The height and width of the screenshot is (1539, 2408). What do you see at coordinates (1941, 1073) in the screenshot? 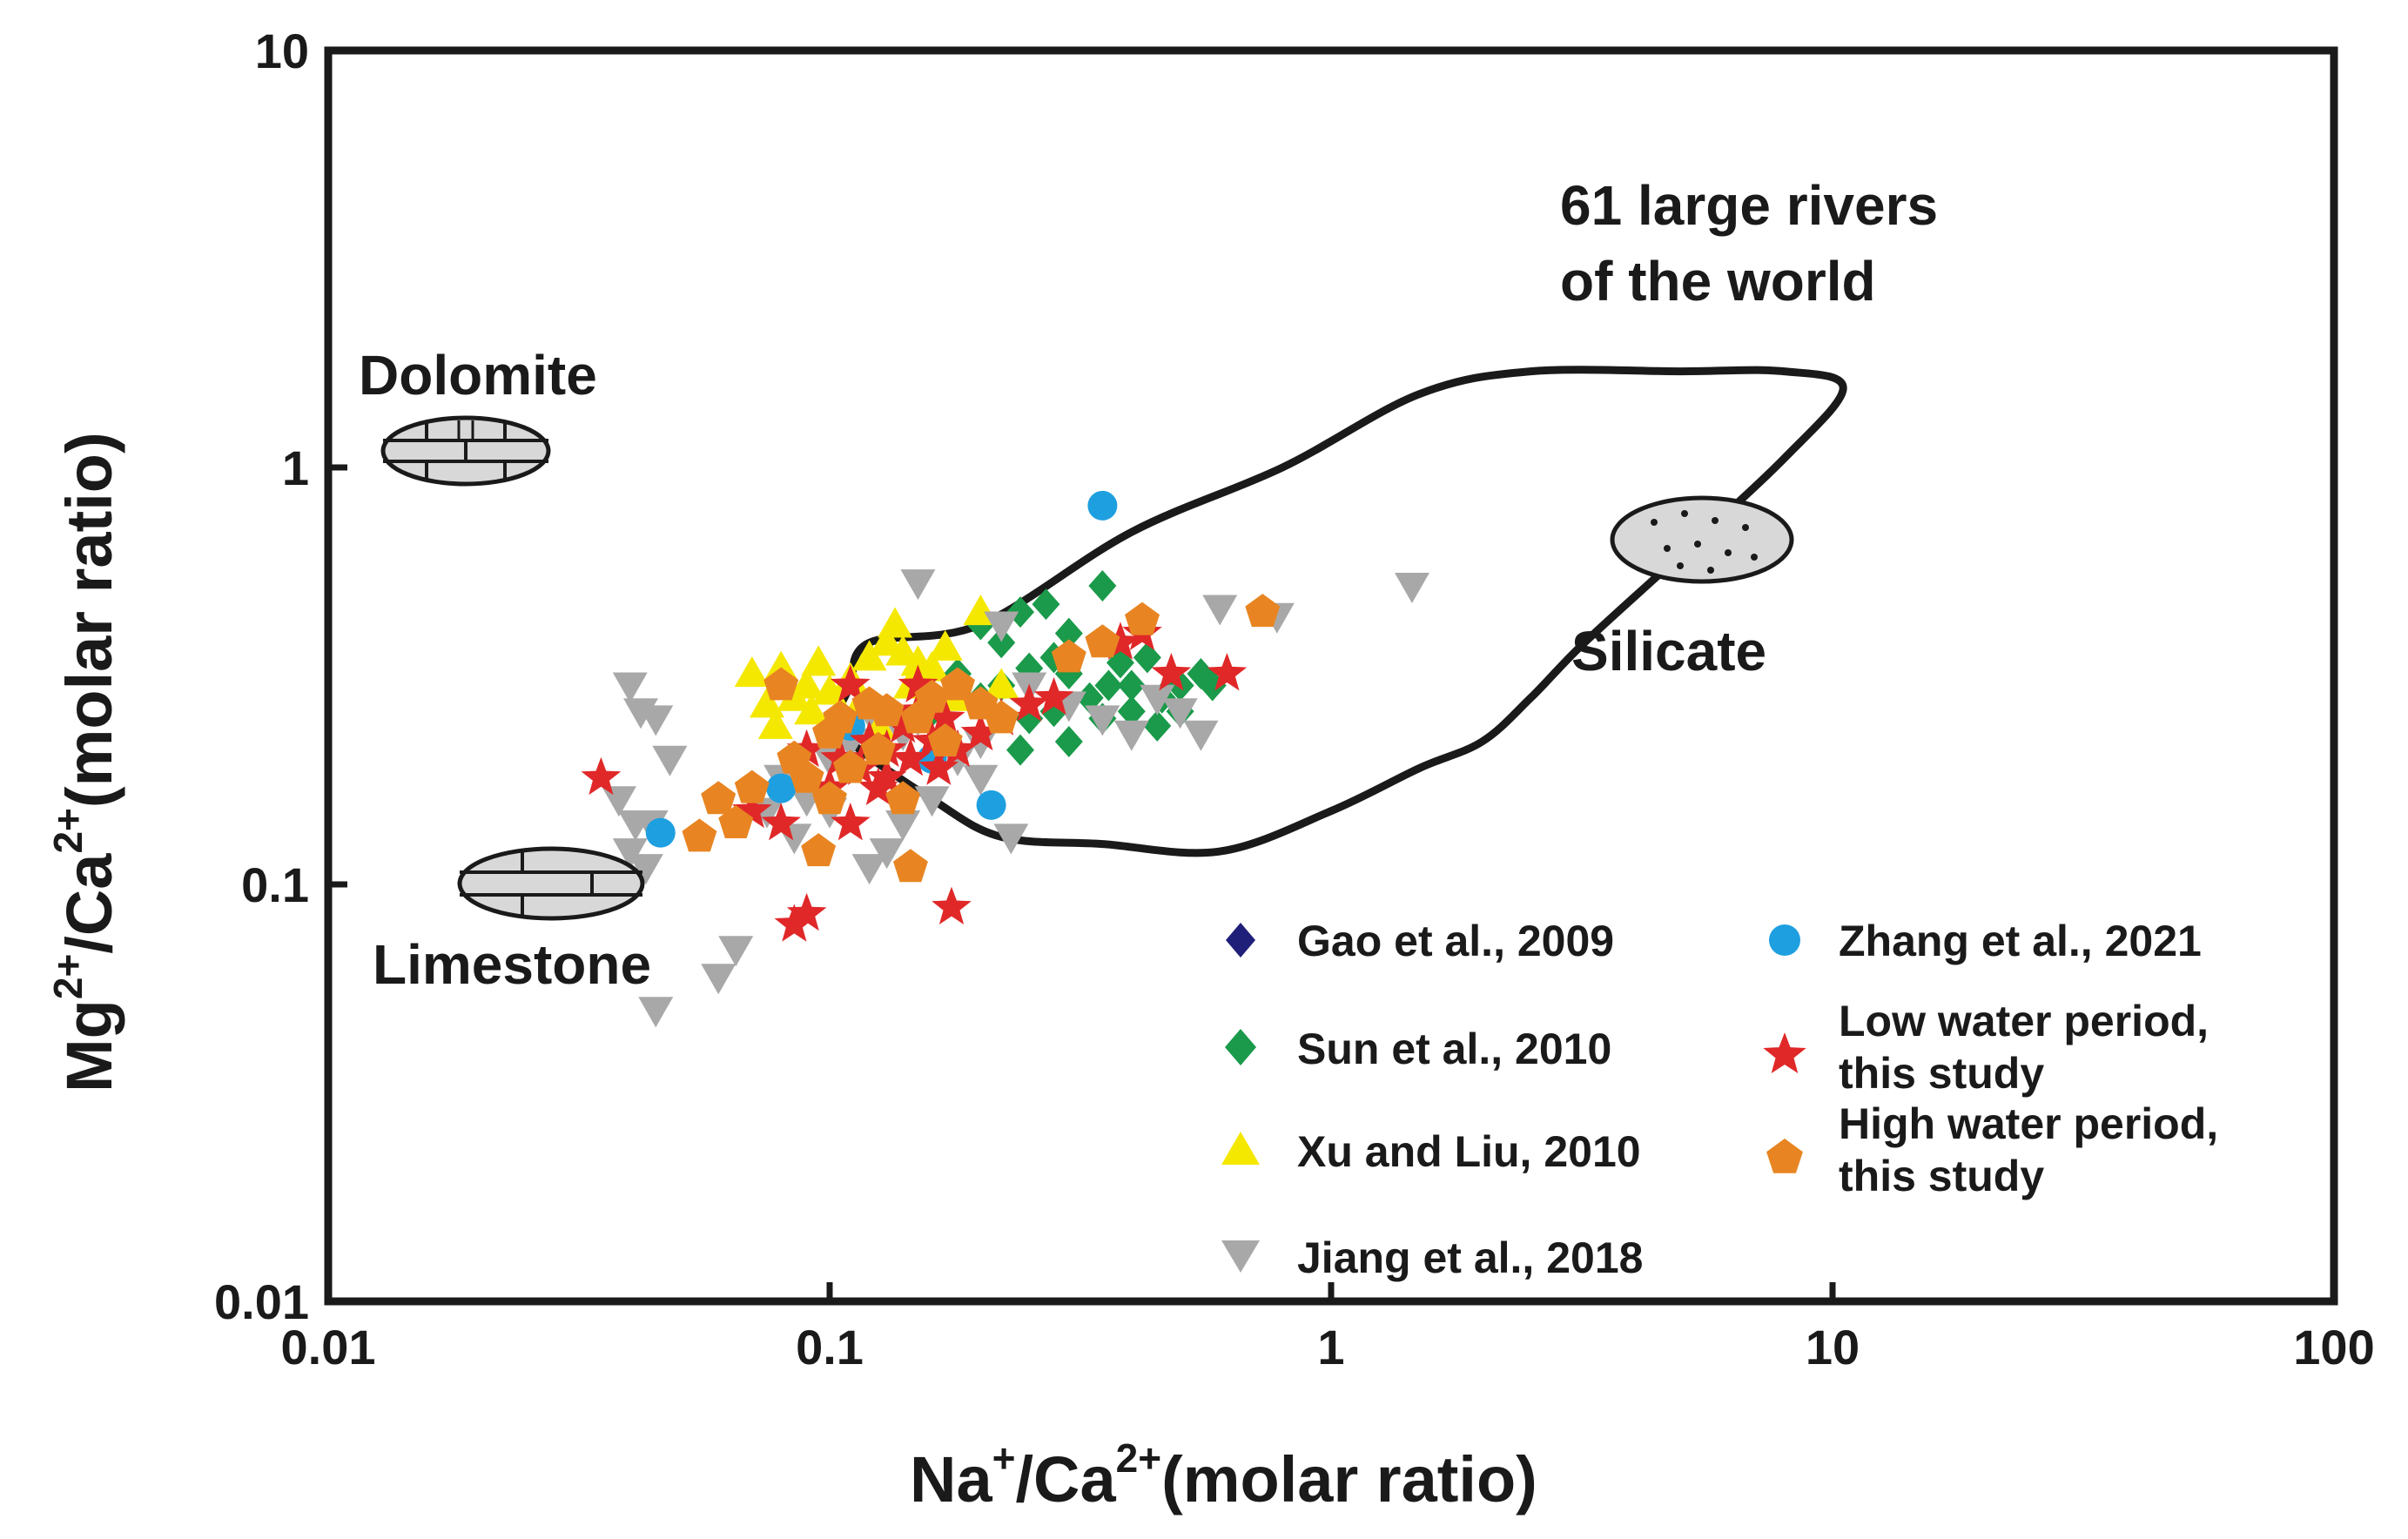
I see `legend-label-low-water-2: this study` at bounding box center [1941, 1073].